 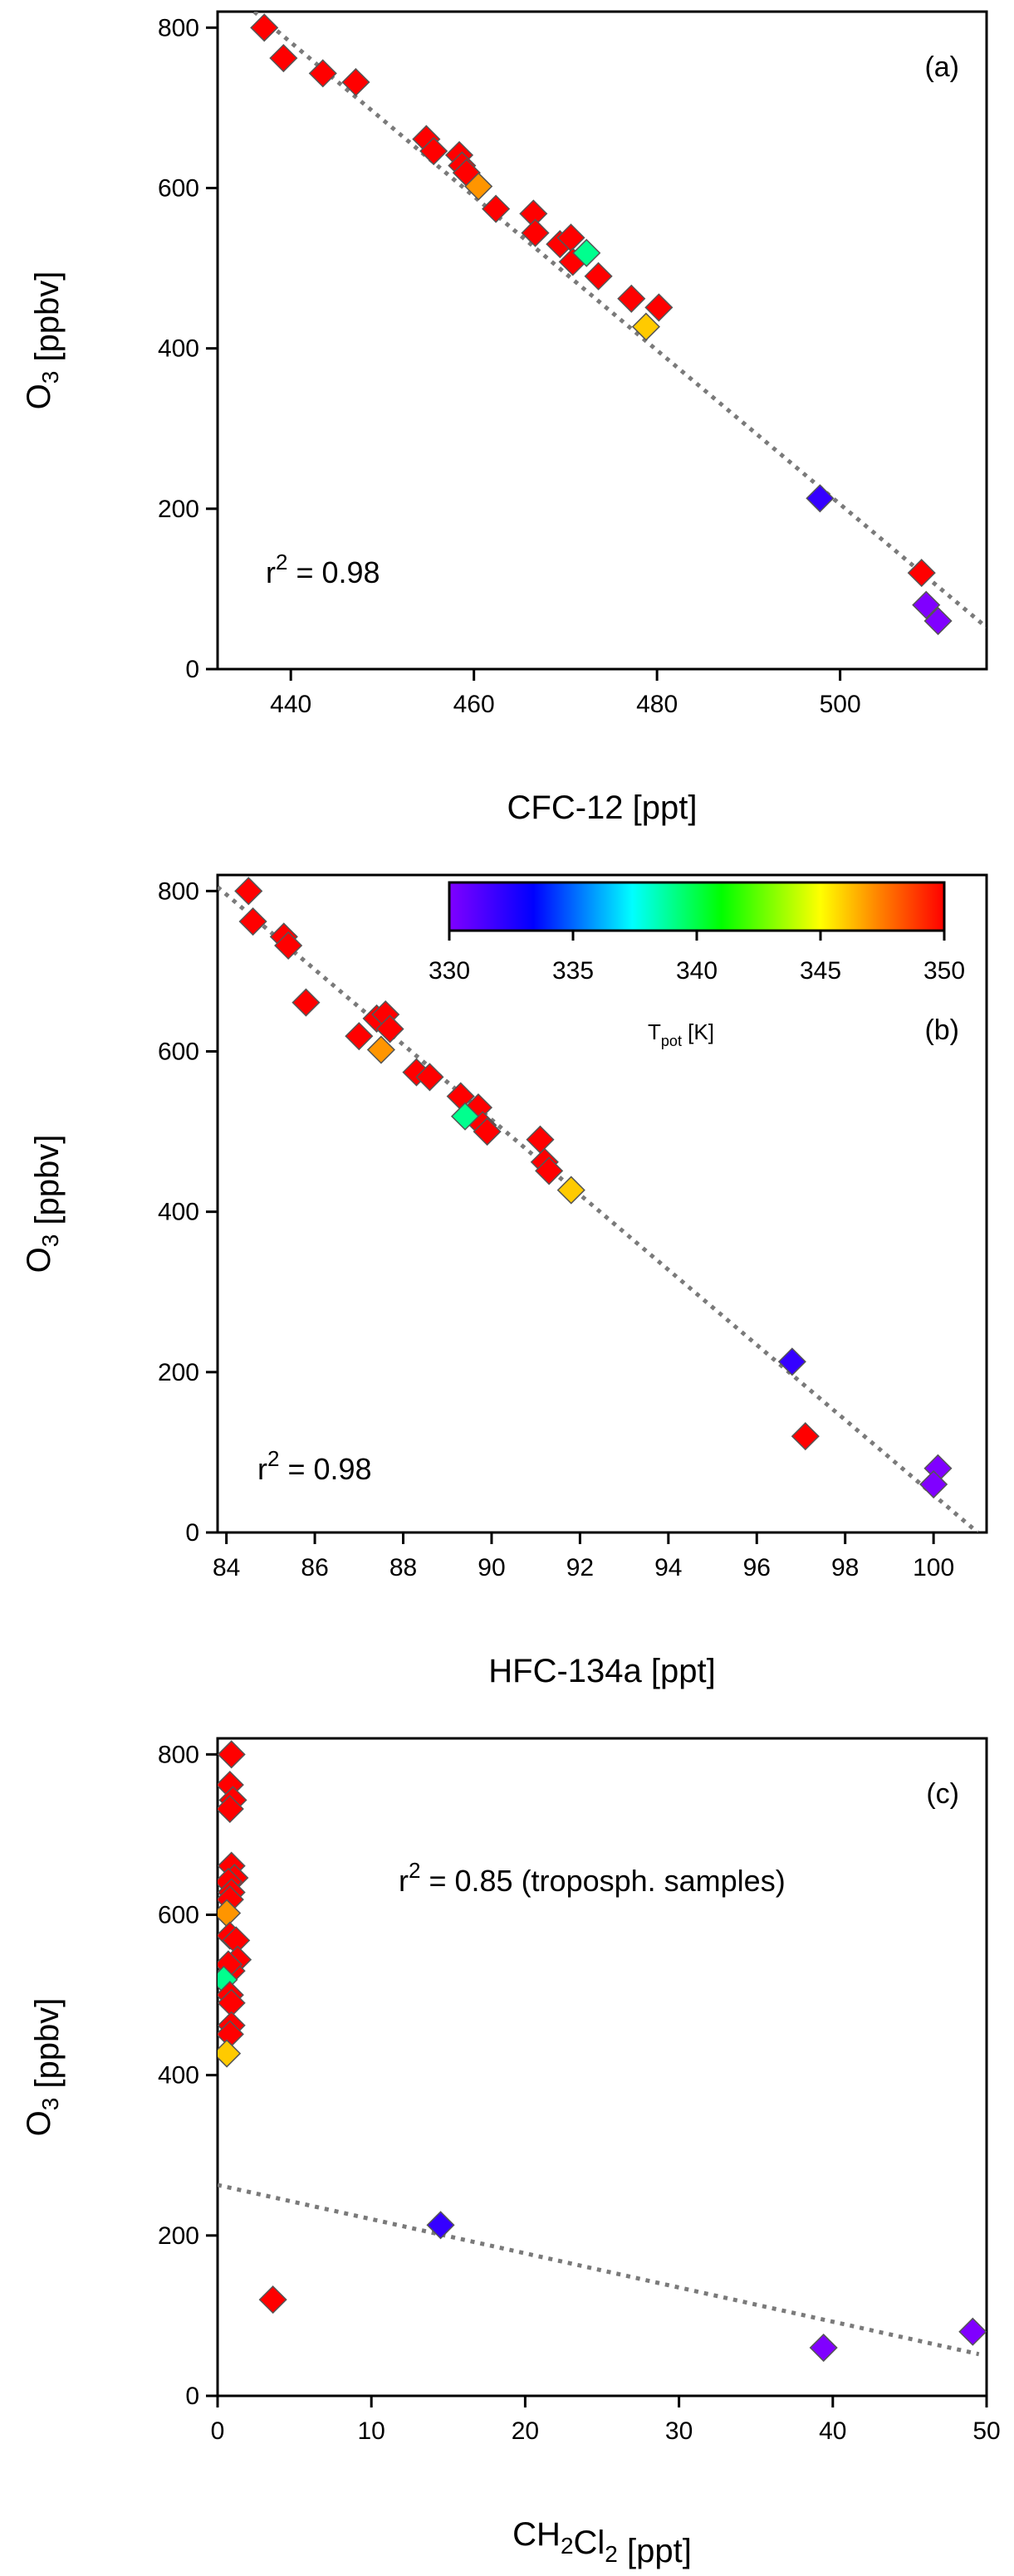 What do you see at coordinates (757, 1567) in the screenshot?
I see `x-tick-label: 96` at bounding box center [757, 1567].